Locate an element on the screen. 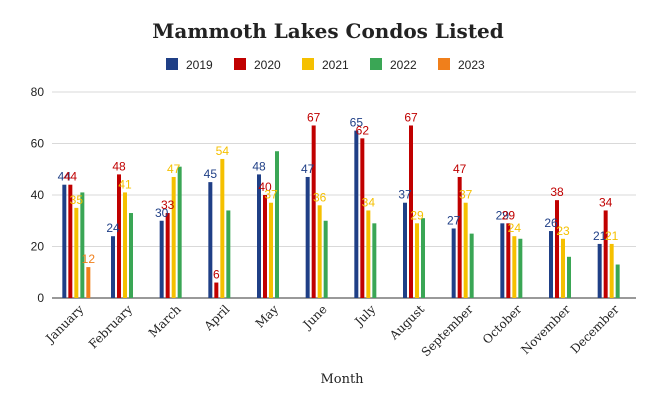 The image size is (656, 406). legend-label: 2023 is located at coordinates (471, 65).